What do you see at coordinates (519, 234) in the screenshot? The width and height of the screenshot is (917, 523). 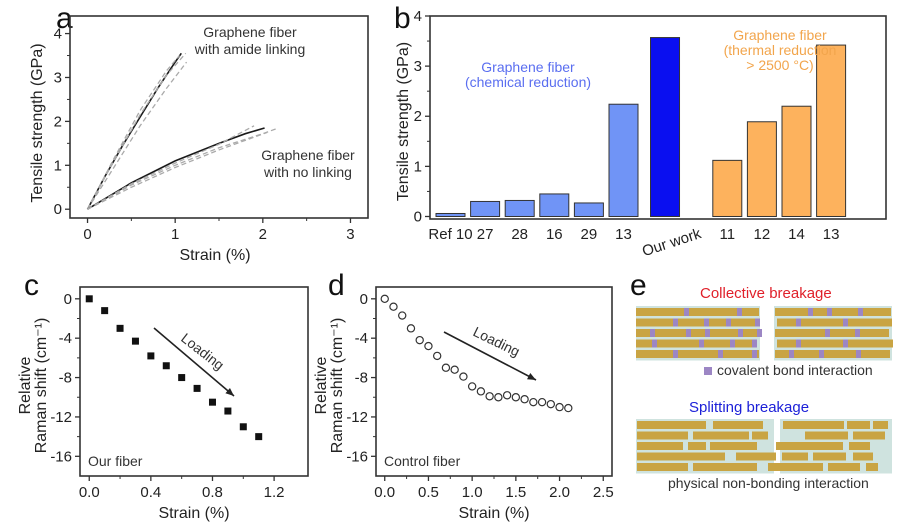 I see `x-tick-label: 28` at bounding box center [519, 234].